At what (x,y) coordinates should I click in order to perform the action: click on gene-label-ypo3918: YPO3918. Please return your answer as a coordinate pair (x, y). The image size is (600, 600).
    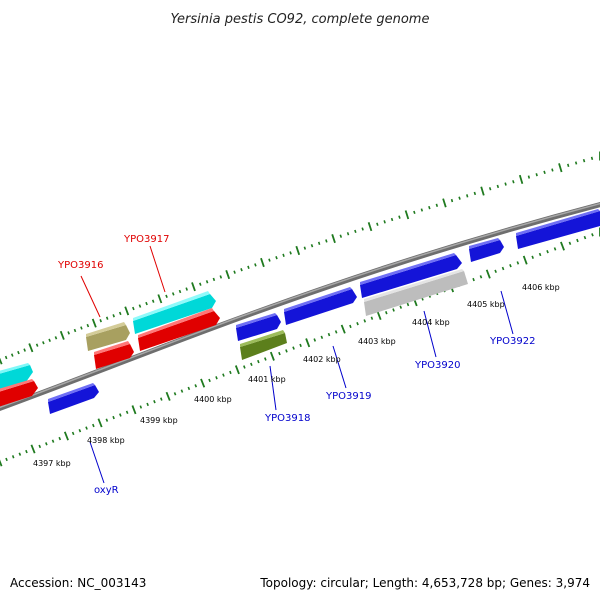
    Looking at the image, I should click on (287, 418).